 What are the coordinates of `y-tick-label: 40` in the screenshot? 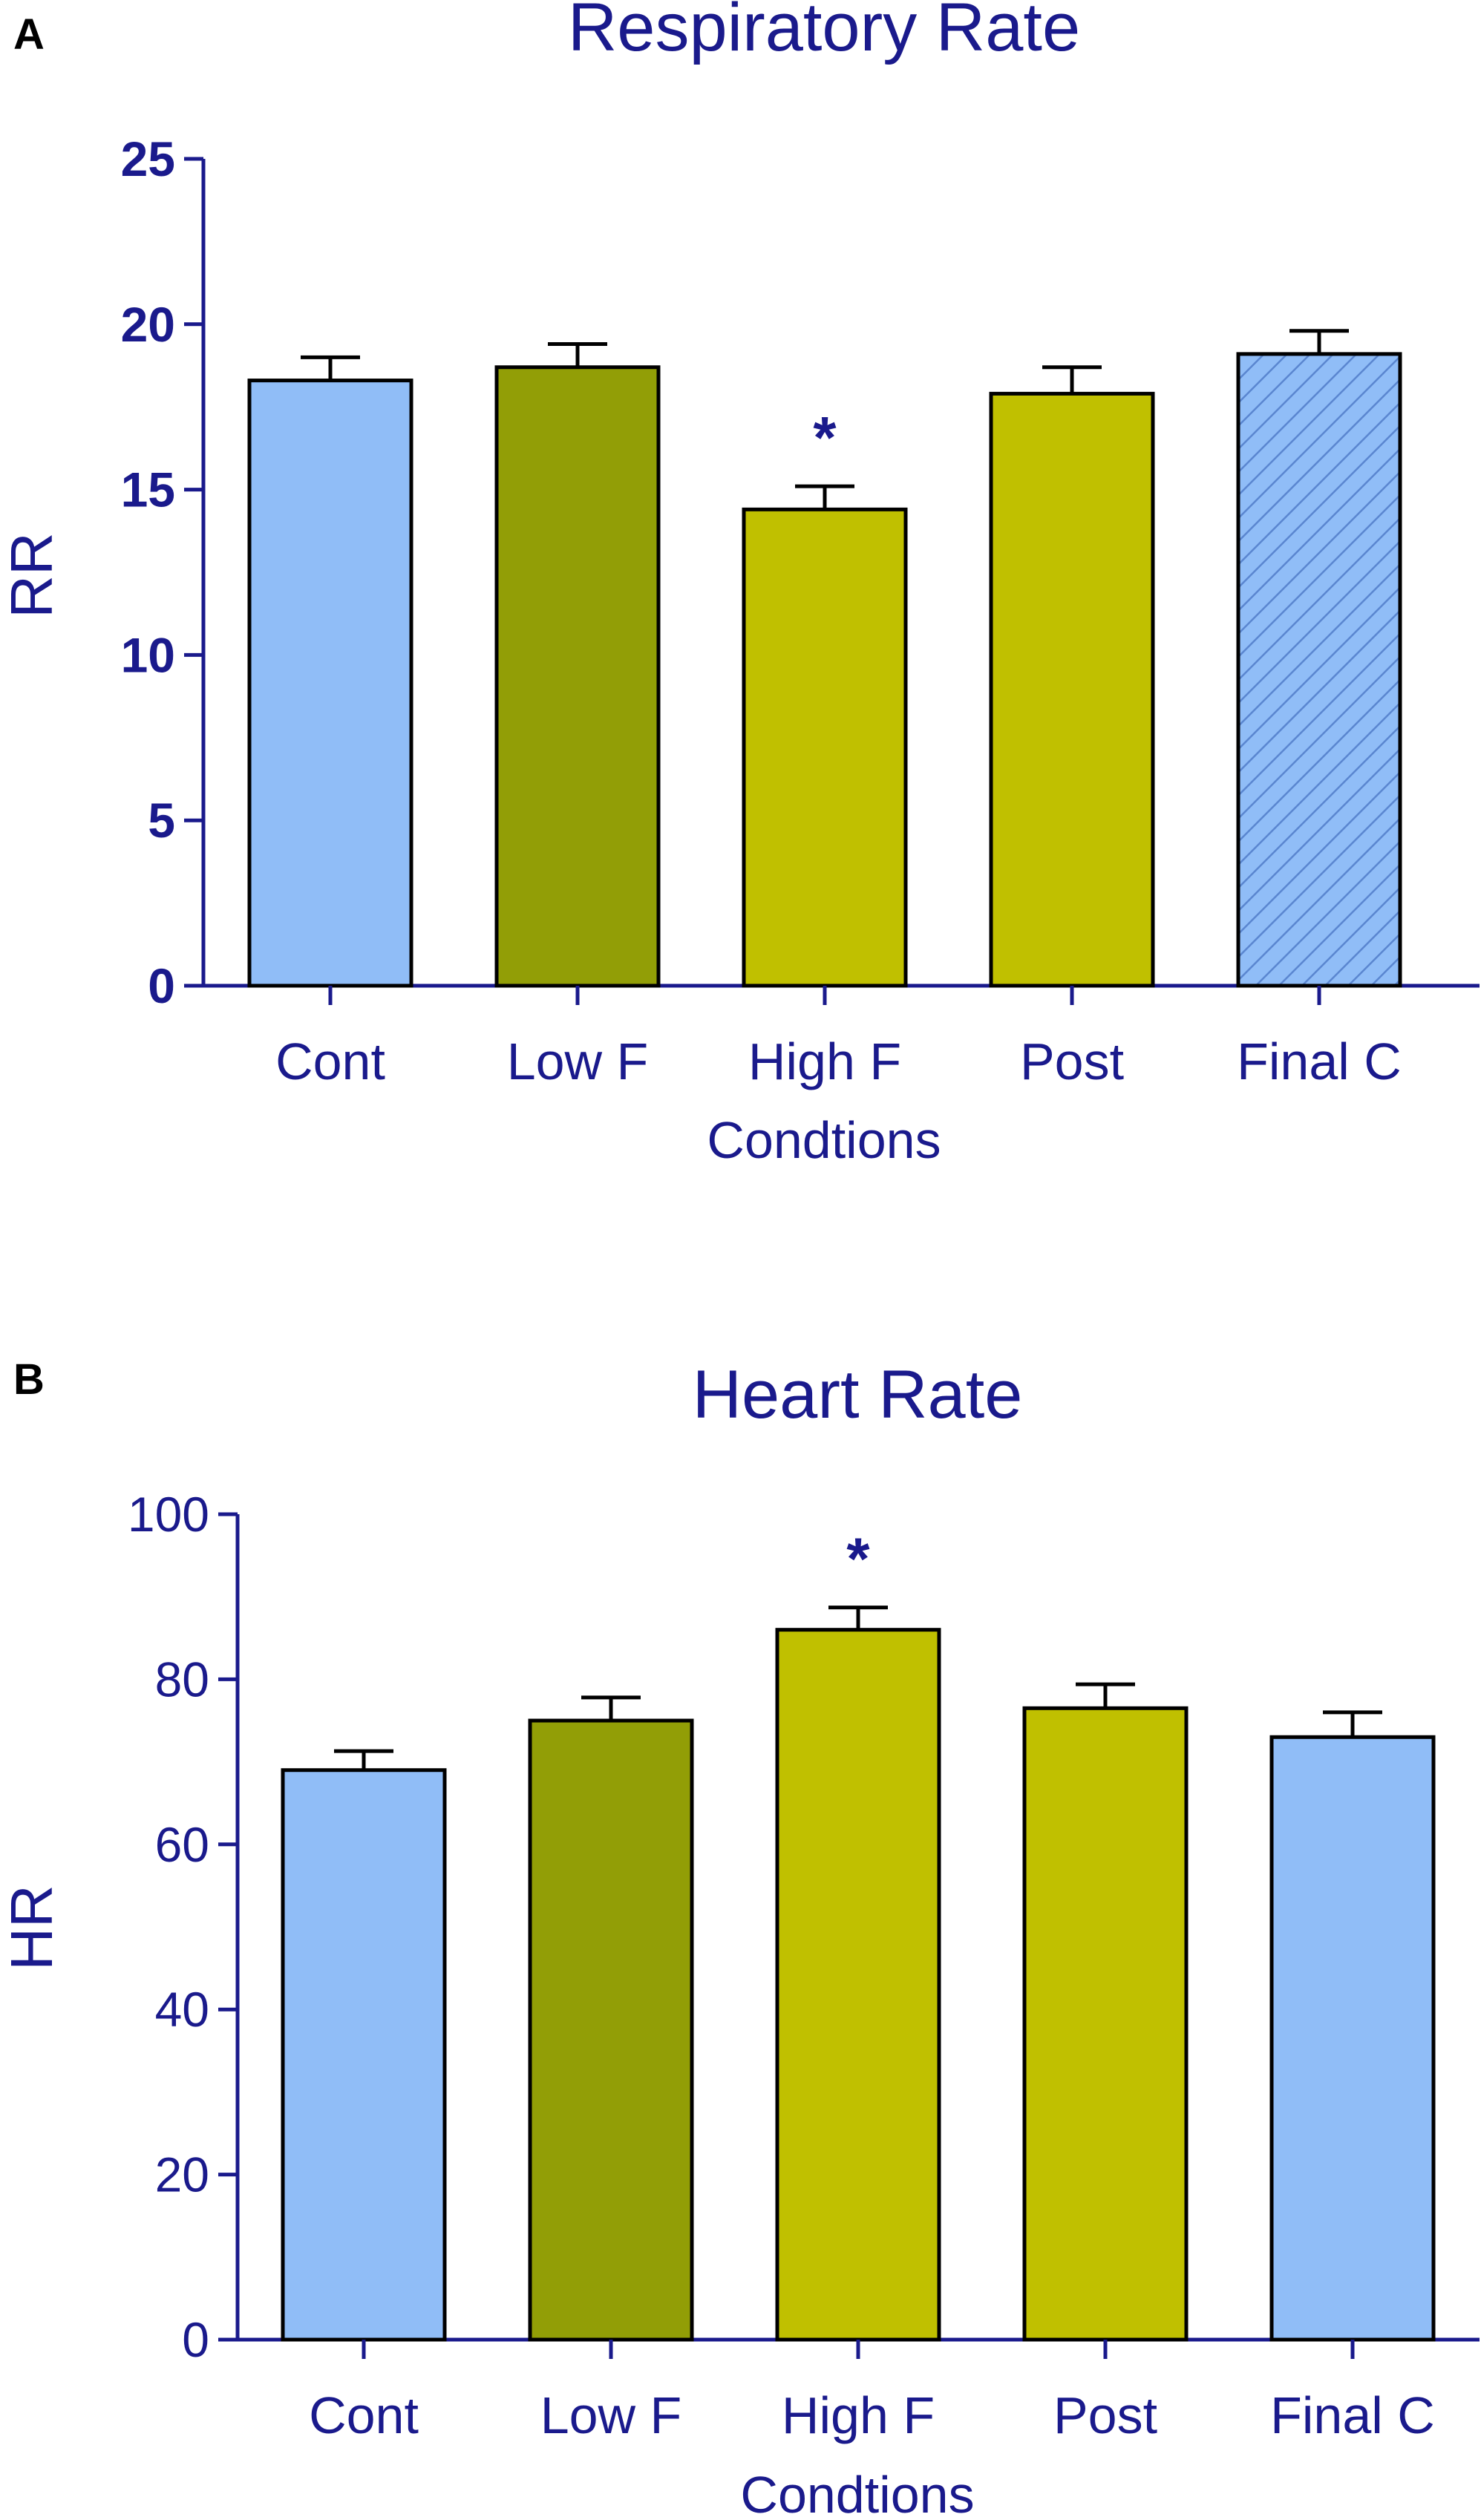 It's located at (182, 2010).